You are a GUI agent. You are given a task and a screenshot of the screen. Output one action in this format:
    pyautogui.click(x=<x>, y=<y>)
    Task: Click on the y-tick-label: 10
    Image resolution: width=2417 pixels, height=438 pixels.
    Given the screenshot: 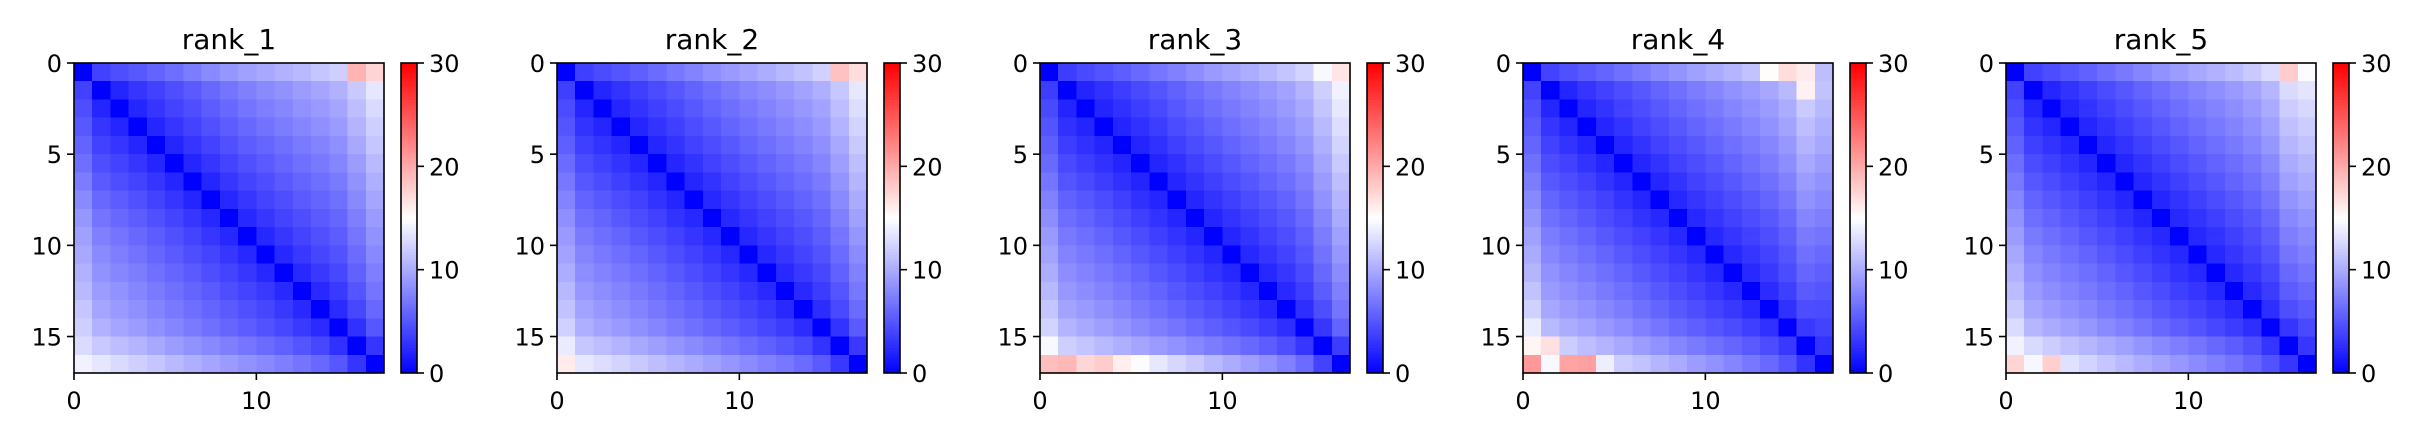 What is the action you would take?
    pyautogui.click(x=1978, y=246)
    